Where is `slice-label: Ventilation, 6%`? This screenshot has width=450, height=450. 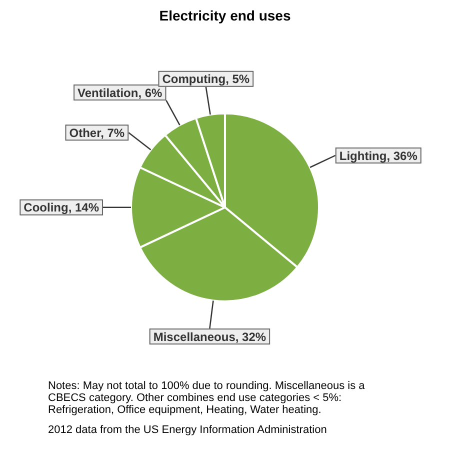 slice-label: Ventilation, 6% is located at coordinates (120, 93).